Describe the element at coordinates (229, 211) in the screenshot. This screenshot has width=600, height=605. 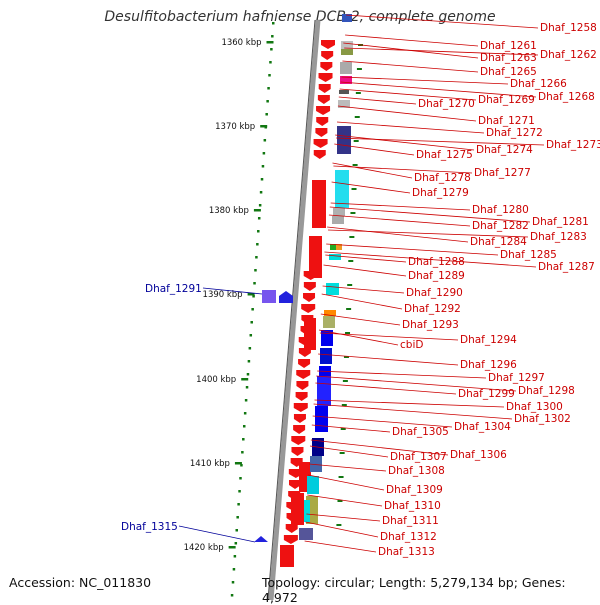
I see `ruler-label: 1380 kbp` at that location.